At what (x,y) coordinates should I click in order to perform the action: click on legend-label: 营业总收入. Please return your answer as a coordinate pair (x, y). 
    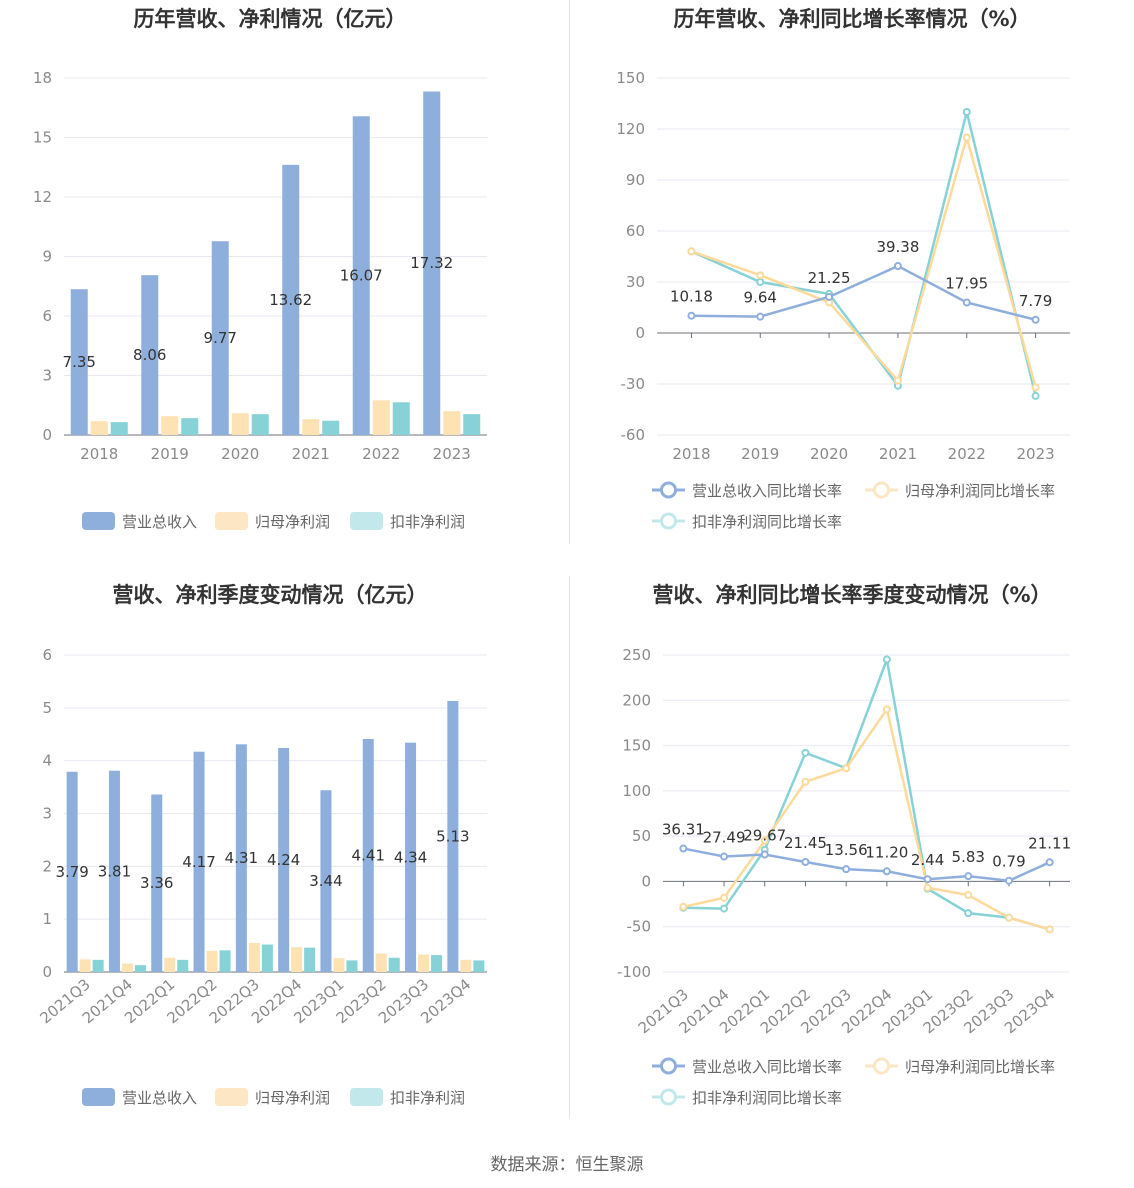
    Looking at the image, I should click on (159, 522).